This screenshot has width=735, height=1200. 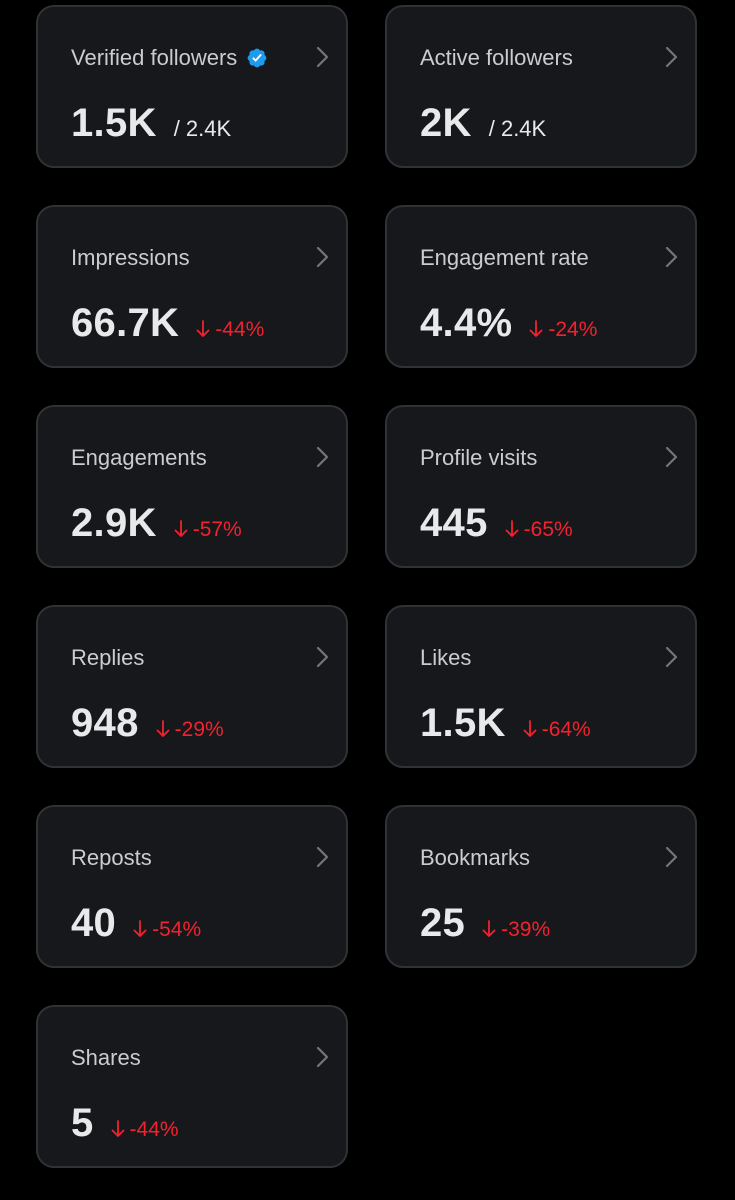 What do you see at coordinates (217, 530) in the screenshot?
I see `metric-change-value: -57%` at bounding box center [217, 530].